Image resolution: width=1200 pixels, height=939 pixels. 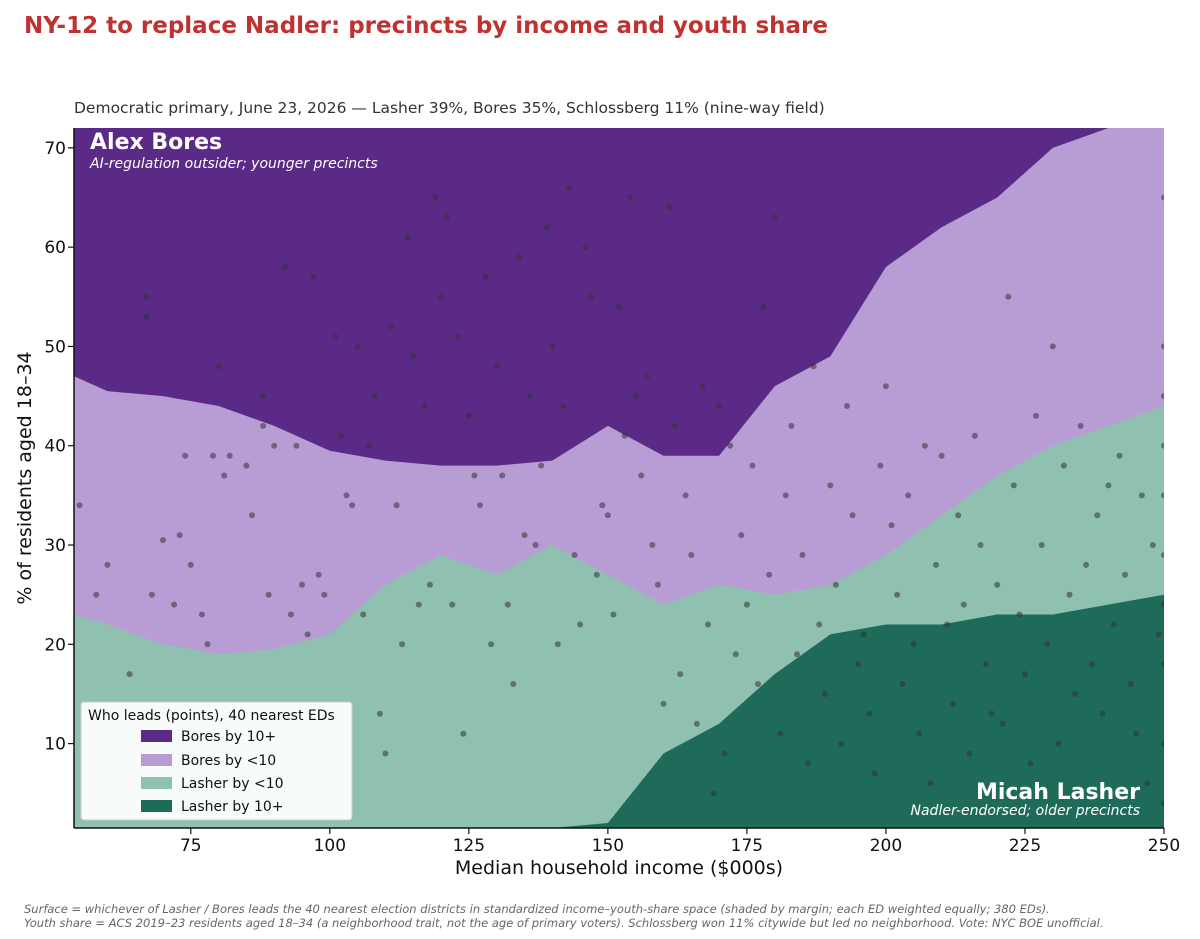 What do you see at coordinates (211, 716) in the screenshot?
I see `legend-title: Who leads (points), 40 nearest EDs` at bounding box center [211, 716].